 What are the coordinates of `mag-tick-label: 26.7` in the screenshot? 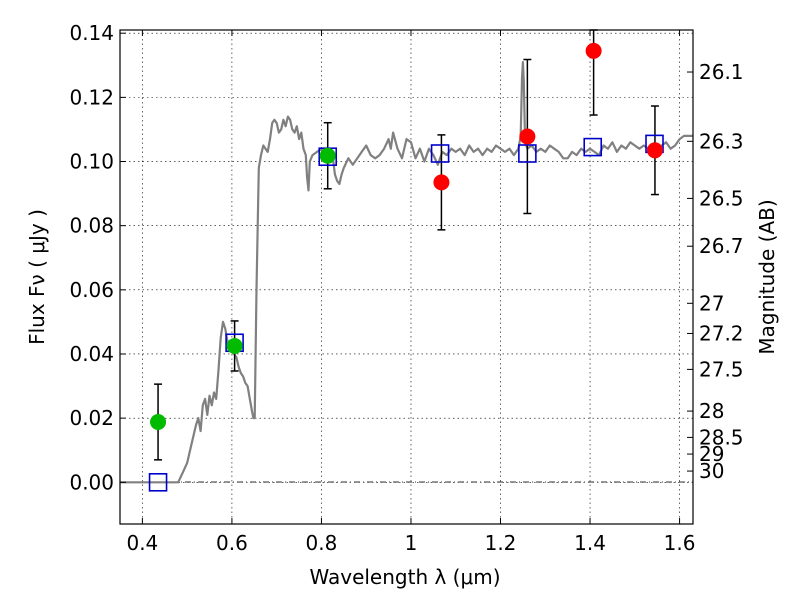 It's located at (721, 246).